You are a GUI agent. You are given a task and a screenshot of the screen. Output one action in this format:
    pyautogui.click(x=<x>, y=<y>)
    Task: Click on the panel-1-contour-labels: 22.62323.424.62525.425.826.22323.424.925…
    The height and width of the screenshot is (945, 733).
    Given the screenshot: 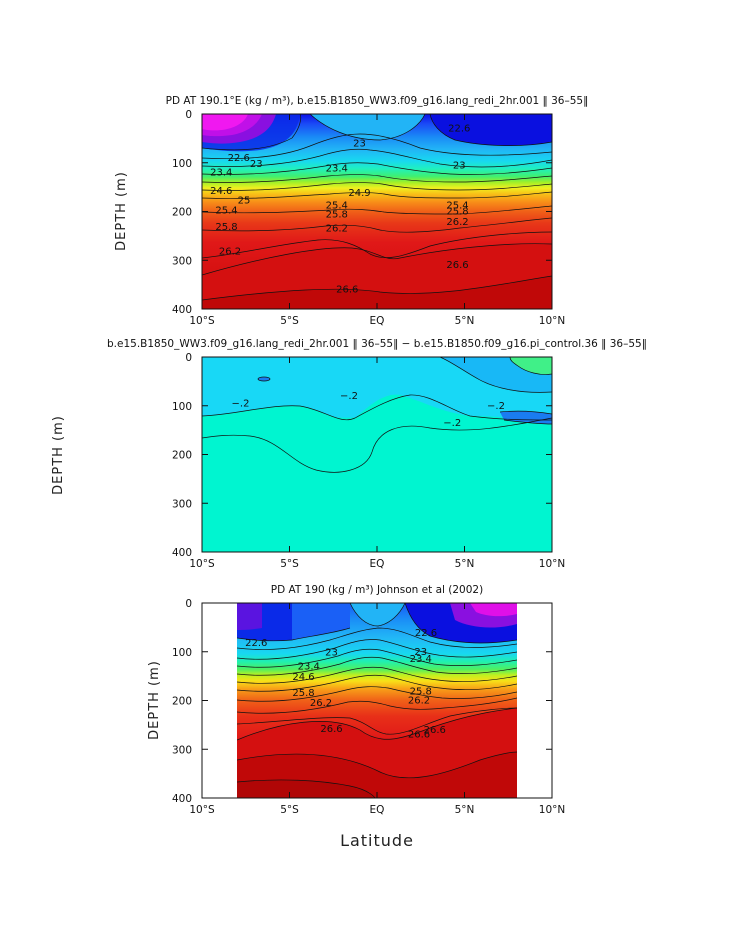 What is the action you would take?
    pyautogui.click(x=340, y=210)
    